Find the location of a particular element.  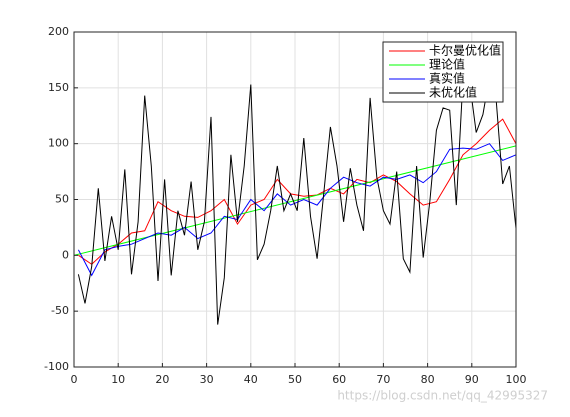

x-tick-label: 60 is located at coordinates (339, 379).